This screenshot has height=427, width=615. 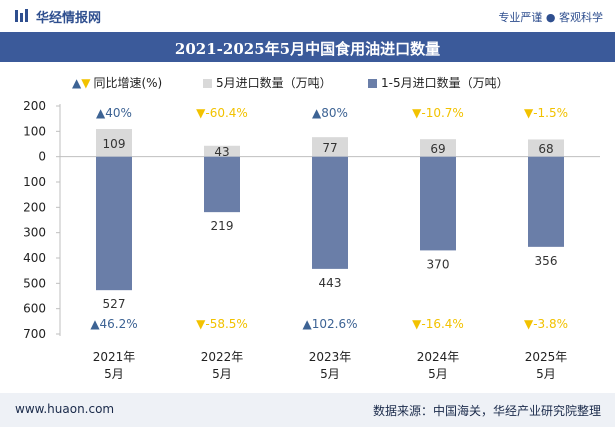 What do you see at coordinates (438, 264) in the screenshot?
I see `bar-cumulative-label: 370` at bounding box center [438, 264].